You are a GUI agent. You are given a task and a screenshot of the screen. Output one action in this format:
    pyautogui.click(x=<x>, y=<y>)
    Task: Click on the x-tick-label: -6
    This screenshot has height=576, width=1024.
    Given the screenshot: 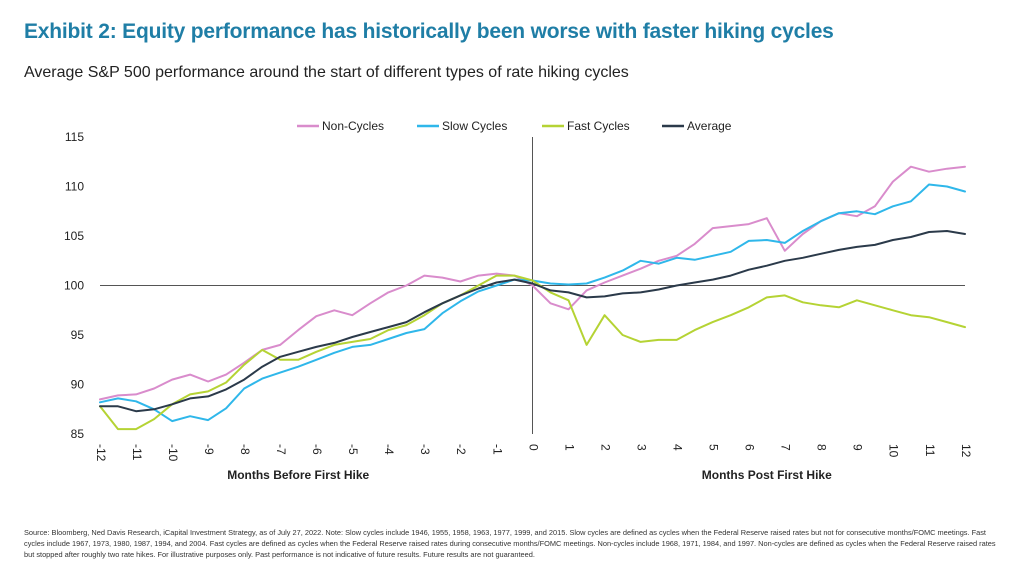 What is the action you would take?
    pyautogui.click(x=317, y=449)
    